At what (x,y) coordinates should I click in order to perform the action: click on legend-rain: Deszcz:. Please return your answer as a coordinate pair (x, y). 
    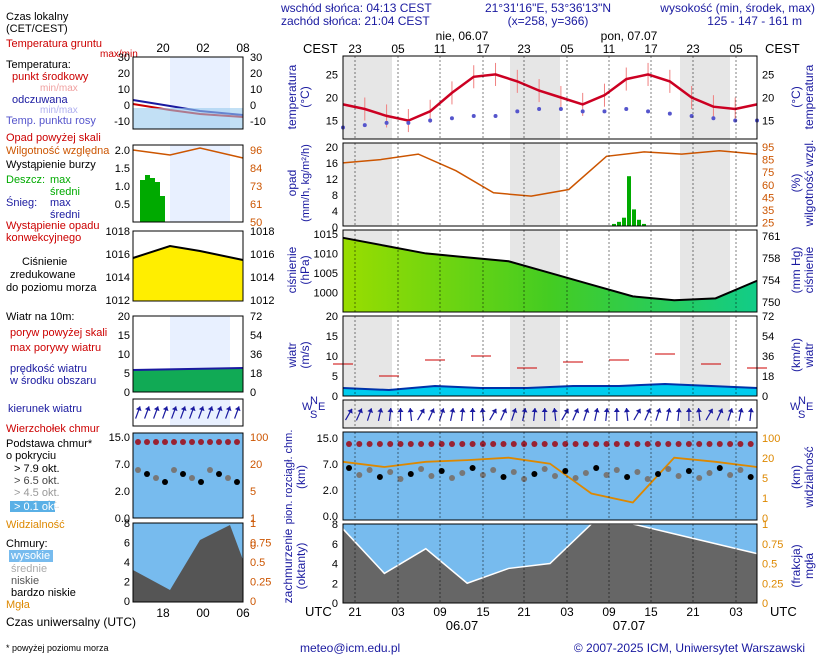
    Looking at the image, I should click on (25, 180).